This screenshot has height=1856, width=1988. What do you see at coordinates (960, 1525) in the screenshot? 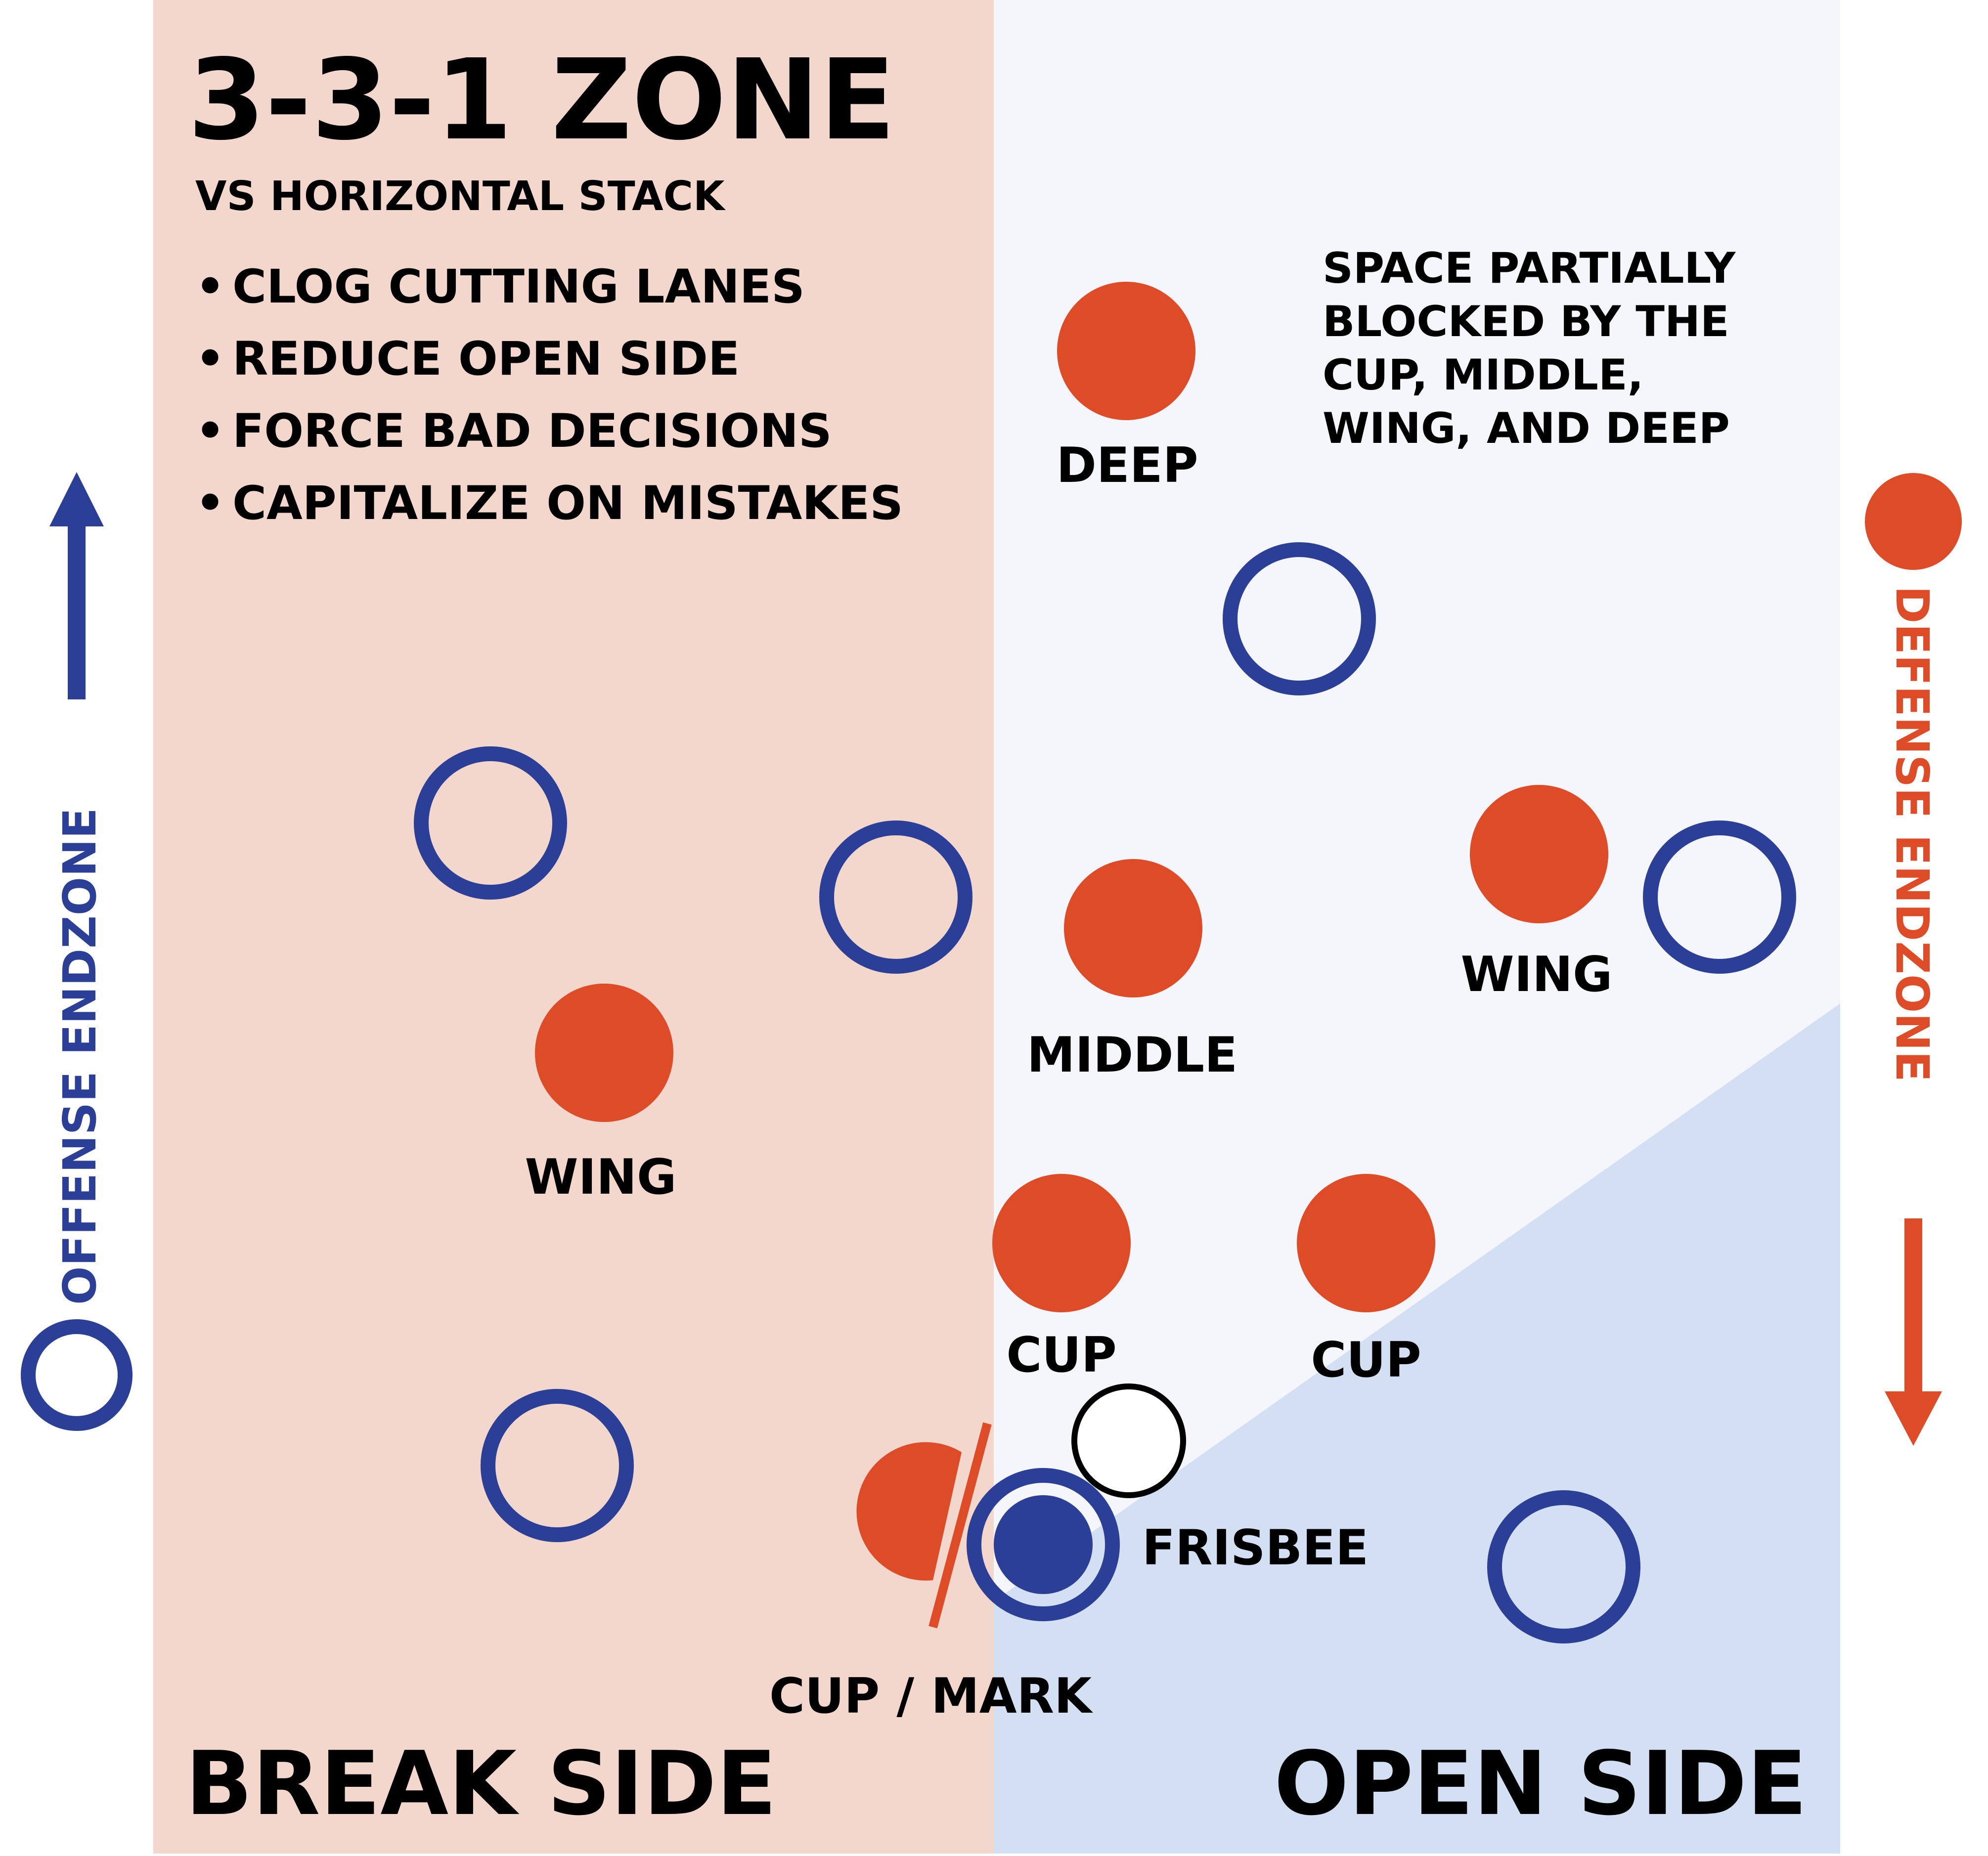
I see `mark-line` at bounding box center [960, 1525].